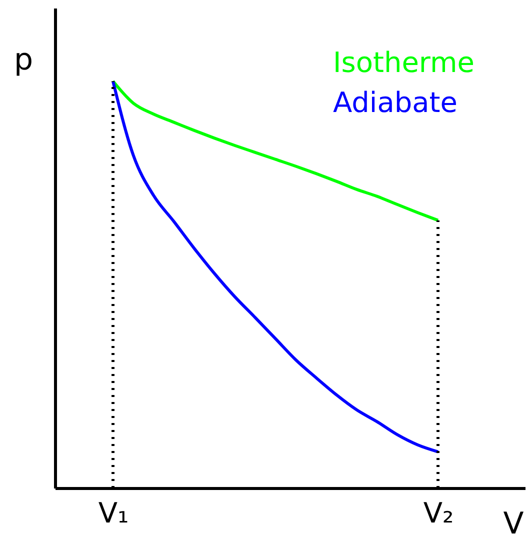  What do you see at coordinates (113, 513) in the screenshot?
I see `x-tick-label: V₁` at bounding box center [113, 513].